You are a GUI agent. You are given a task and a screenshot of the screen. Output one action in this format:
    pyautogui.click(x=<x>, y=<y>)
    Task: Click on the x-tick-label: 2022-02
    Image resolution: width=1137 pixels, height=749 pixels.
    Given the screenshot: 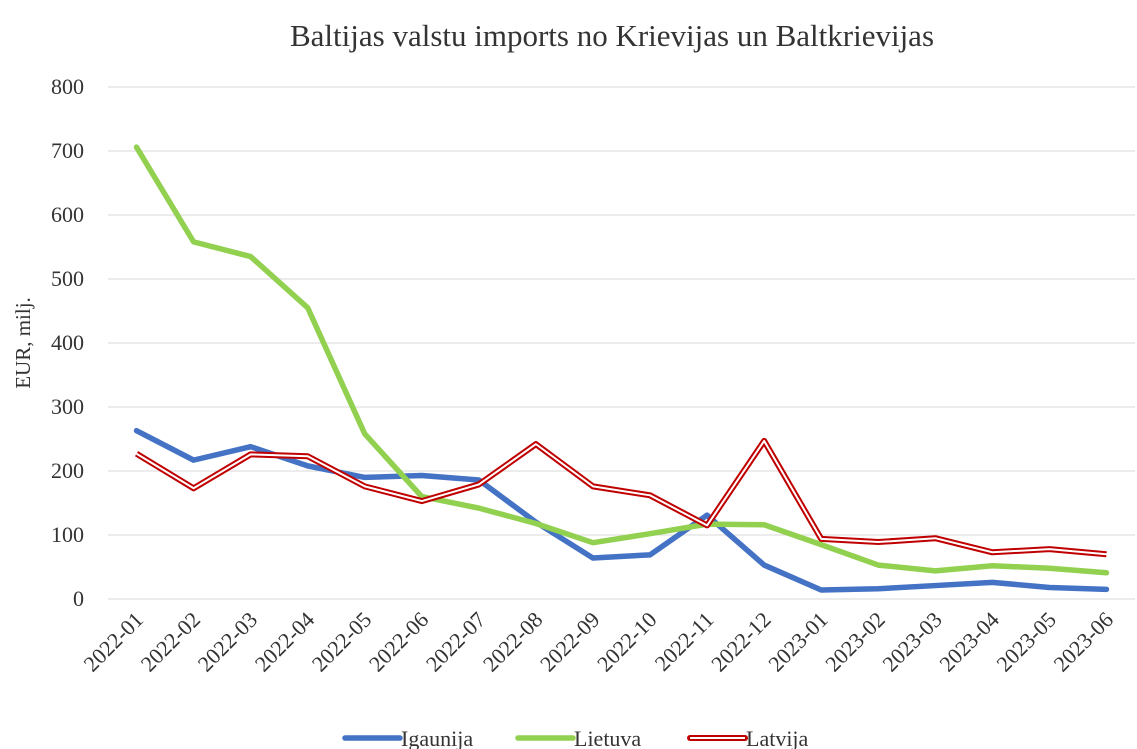 What is the action you would take?
    pyautogui.click(x=171, y=642)
    